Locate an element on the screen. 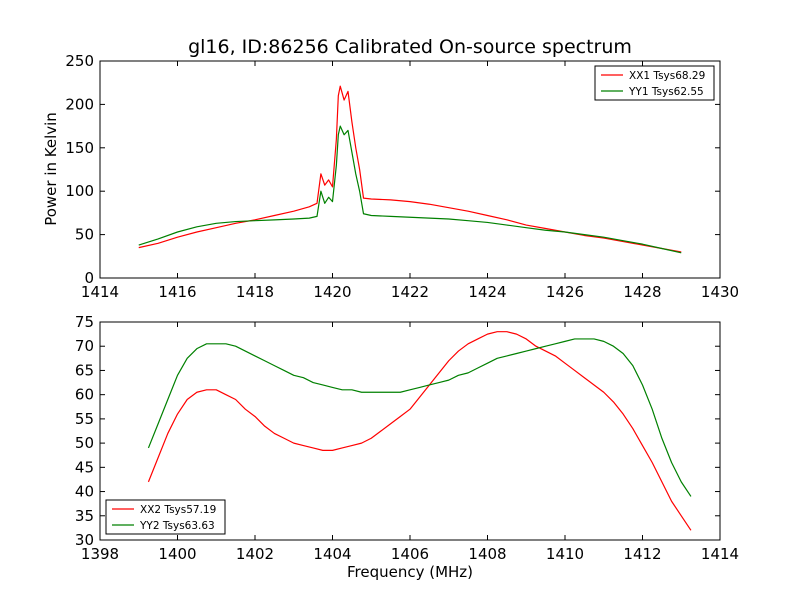 This screenshot has height=600, width=800. top-xtick-label-1: 1416 is located at coordinates (177, 292).